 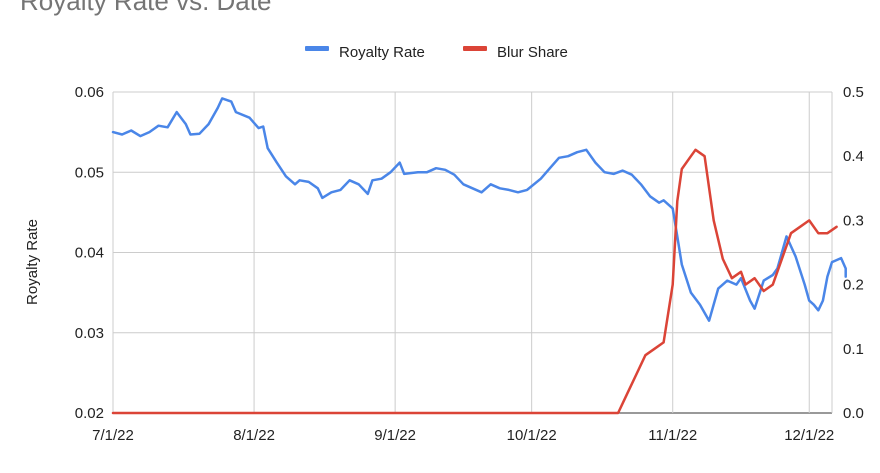 What do you see at coordinates (317, 48) in the screenshot?
I see `legend-swatch-royalty-rate` at bounding box center [317, 48].